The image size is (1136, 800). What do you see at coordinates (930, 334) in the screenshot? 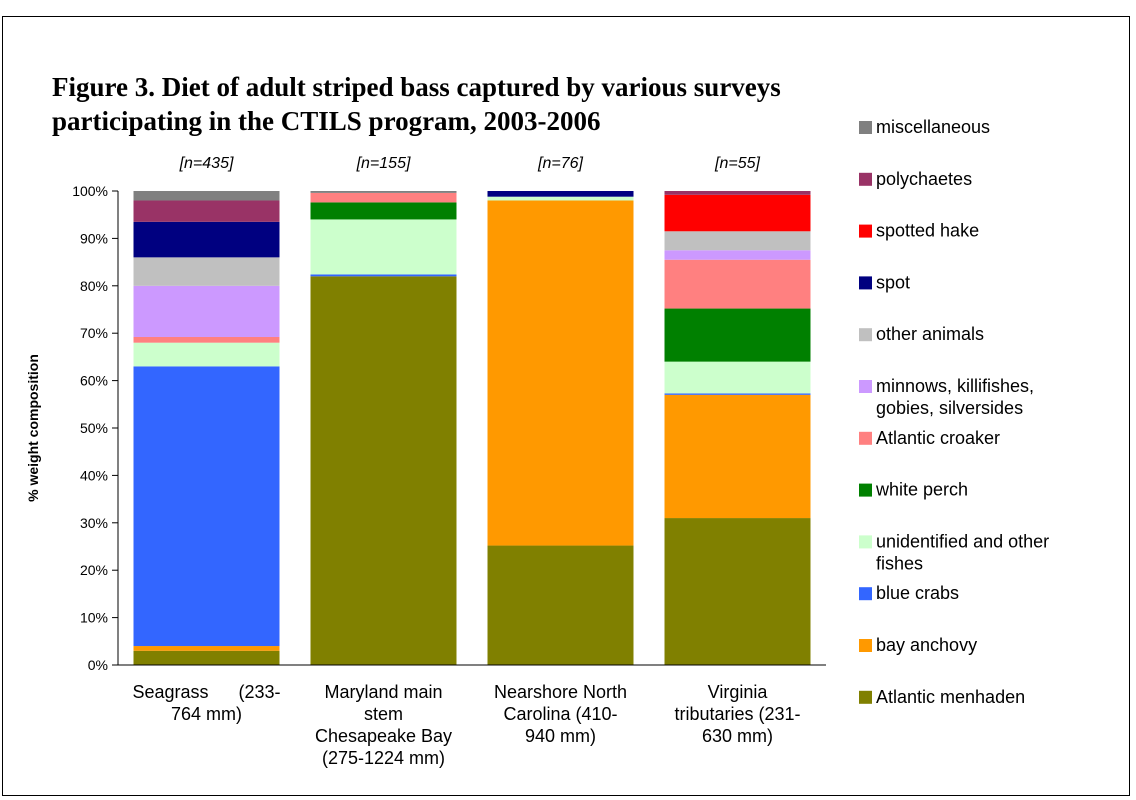
I see `legend-label: other animals` at bounding box center [930, 334].